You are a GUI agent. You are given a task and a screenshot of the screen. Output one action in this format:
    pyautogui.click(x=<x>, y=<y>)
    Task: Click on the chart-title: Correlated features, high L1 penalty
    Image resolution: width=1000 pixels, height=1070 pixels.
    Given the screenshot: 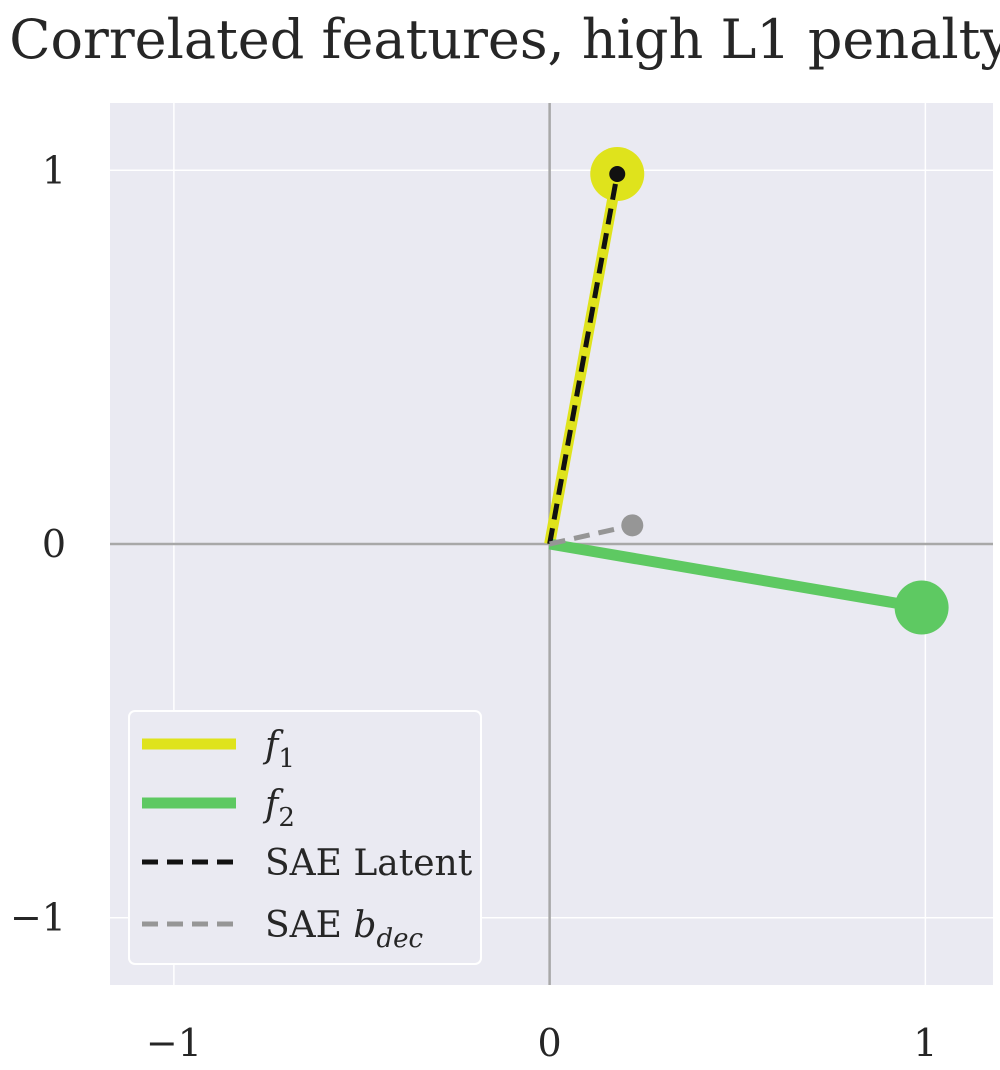 What is the action you would take?
    pyautogui.click(x=504, y=39)
    